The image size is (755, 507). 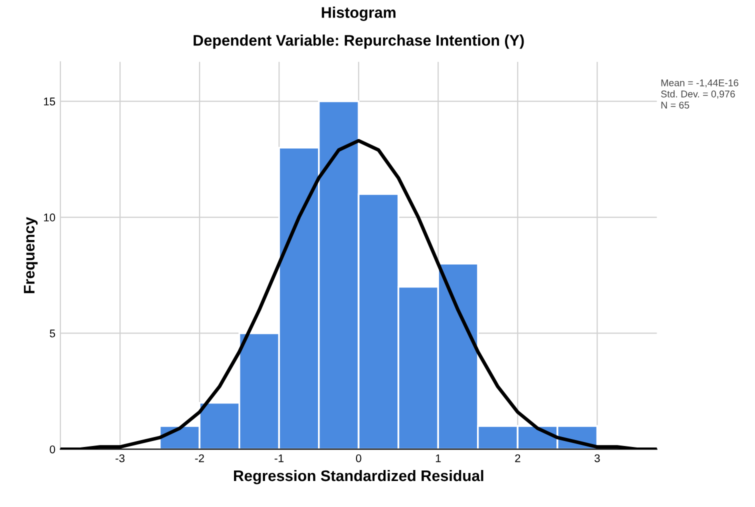 What do you see at coordinates (359, 13) in the screenshot?
I see `chart-title: Histogram` at bounding box center [359, 13].